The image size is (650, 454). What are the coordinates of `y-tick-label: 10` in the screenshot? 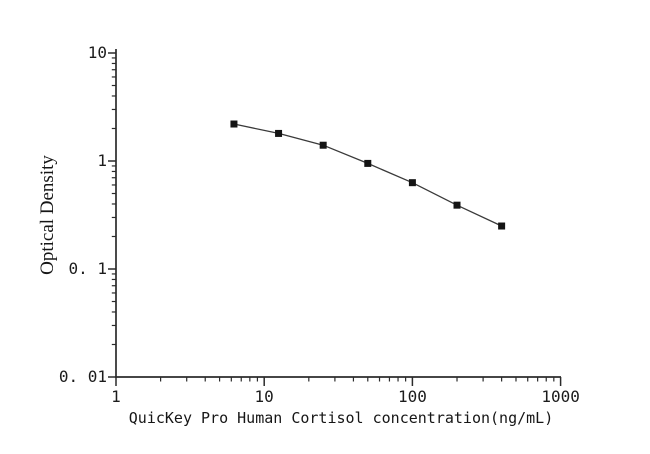 It's located at (97, 52).